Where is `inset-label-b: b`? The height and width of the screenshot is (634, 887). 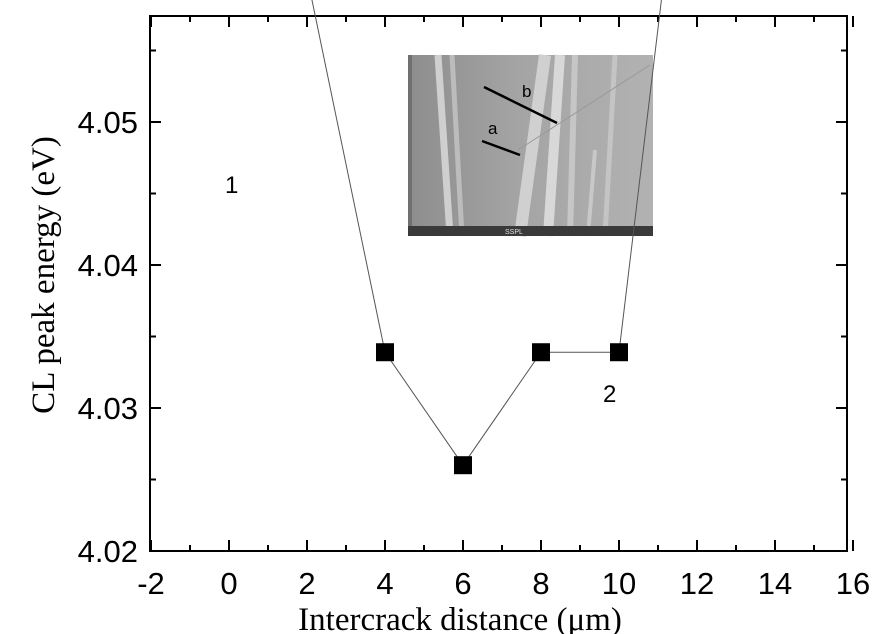 inset-label-b: b is located at coordinates (526, 91).